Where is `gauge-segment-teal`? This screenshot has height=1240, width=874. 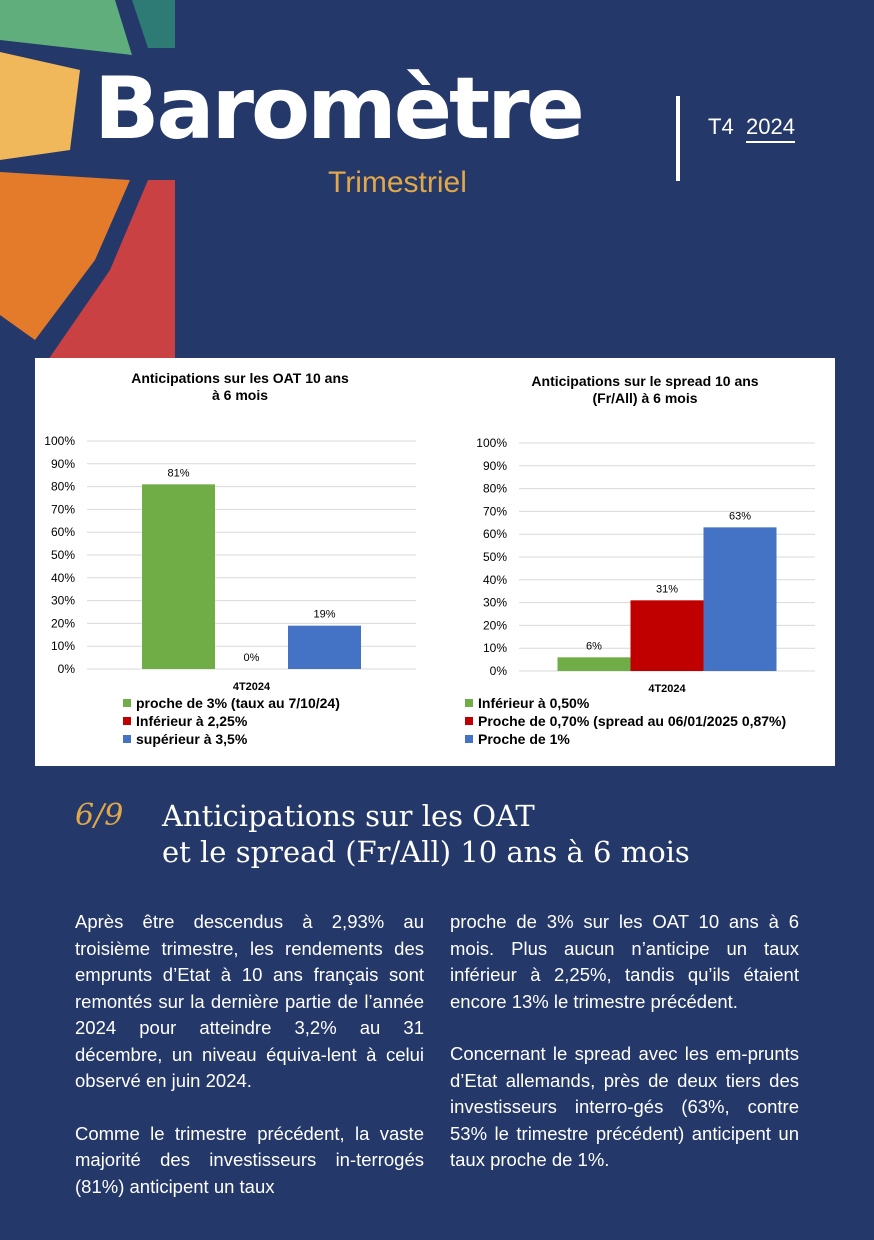
gauge-segment-teal is located at coordinates (153, 24).